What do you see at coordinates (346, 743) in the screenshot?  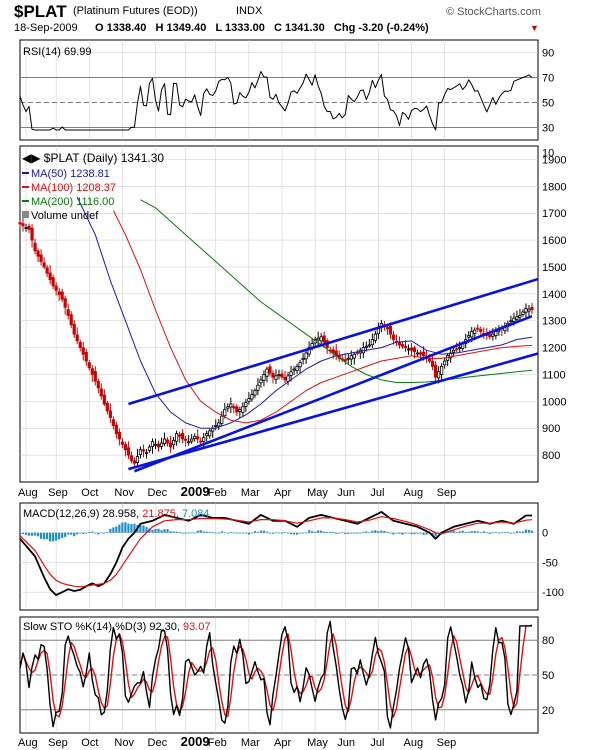 I see `x-tick-label: Jun` at bounding box center [346, 743].